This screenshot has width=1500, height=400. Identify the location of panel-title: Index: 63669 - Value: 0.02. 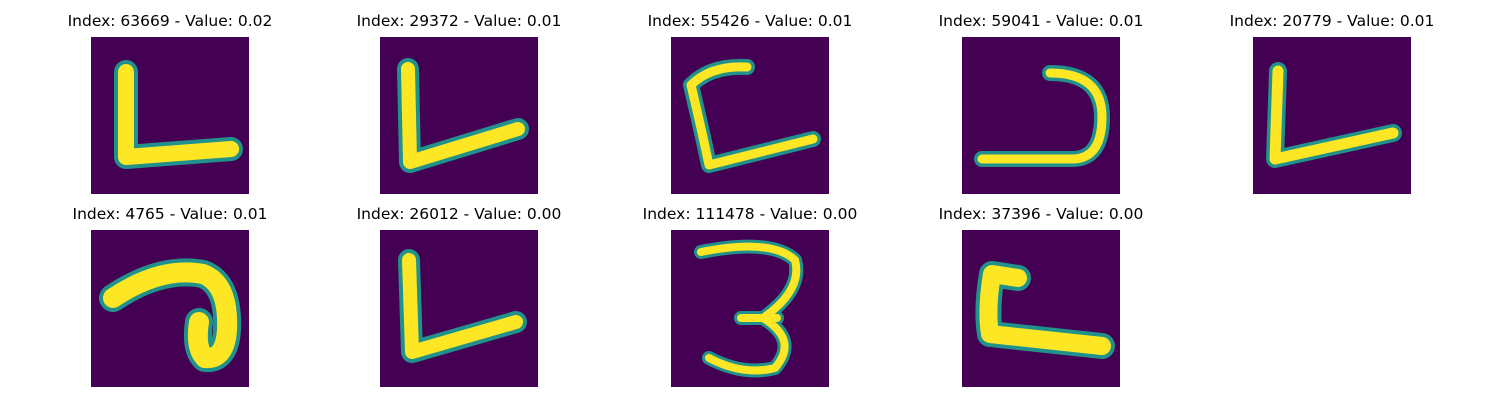
(170, 21).